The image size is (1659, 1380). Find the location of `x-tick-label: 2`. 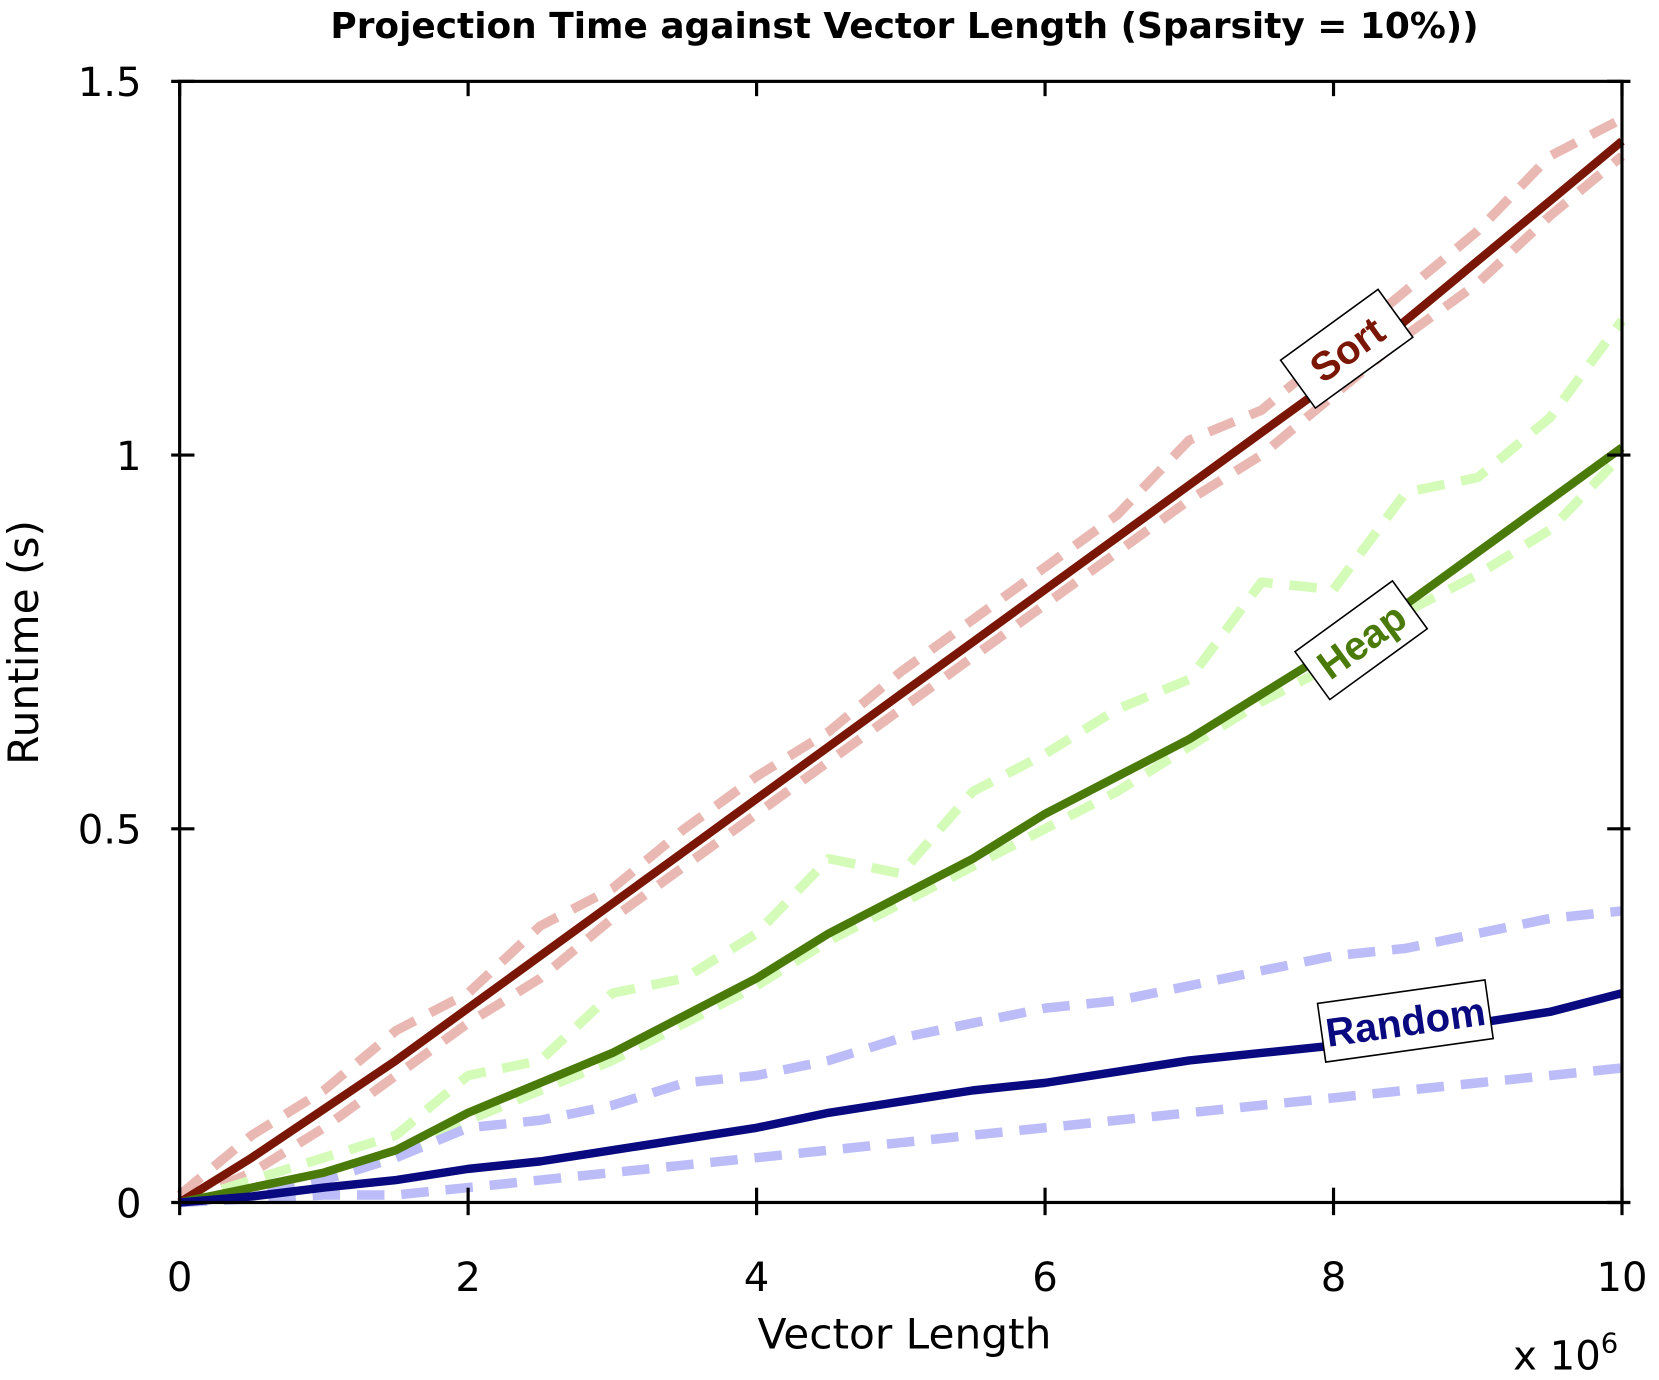

x-tick-label: 2 is located at coordinates (468, 1278).